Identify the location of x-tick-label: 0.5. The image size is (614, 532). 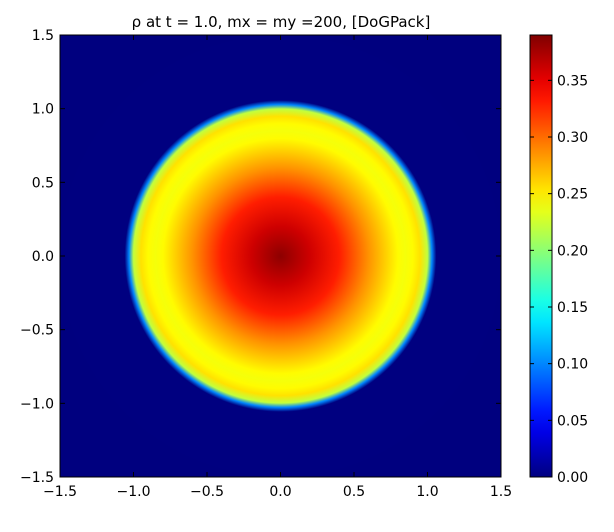
(354, 492).